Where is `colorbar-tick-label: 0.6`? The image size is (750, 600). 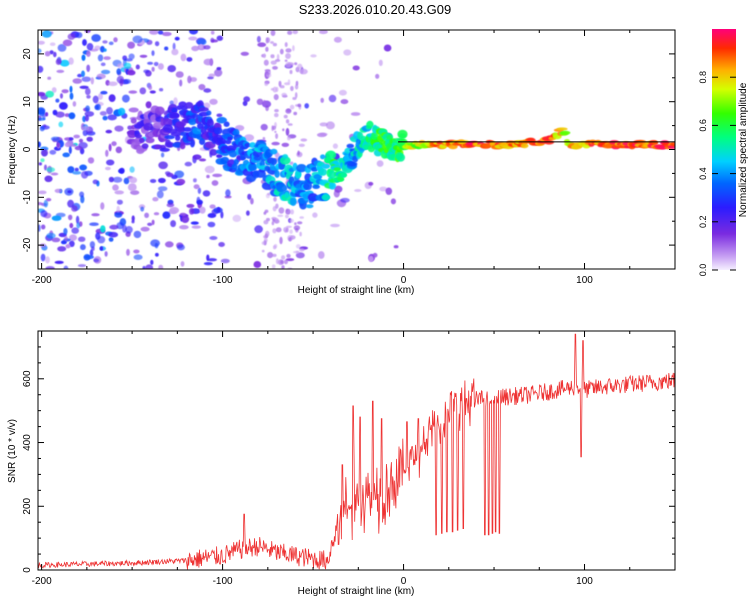 colorbar-tick-label: 0.6 is located at coordinates (703, 125).